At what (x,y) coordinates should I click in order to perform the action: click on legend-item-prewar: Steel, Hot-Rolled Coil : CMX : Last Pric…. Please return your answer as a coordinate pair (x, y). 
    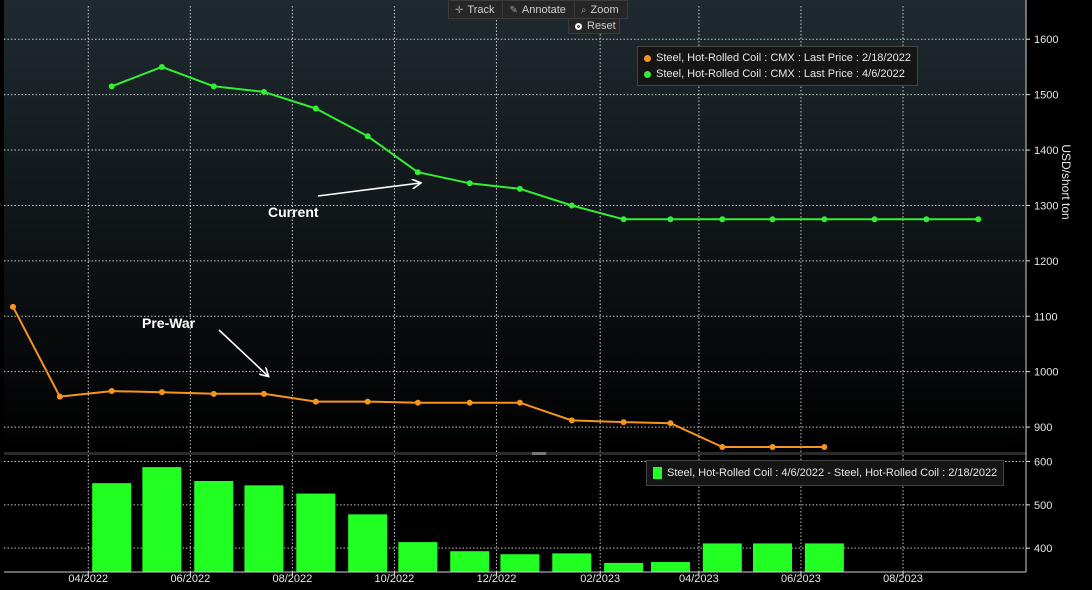
    Looking at the image, I should click on (777, 58).